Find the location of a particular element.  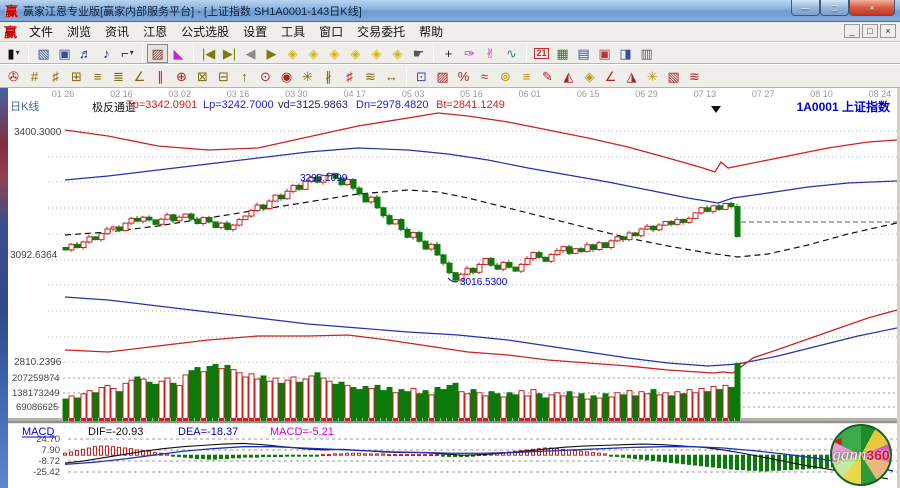

mdi-restore-button: □ is located at coordinates (870, 31).